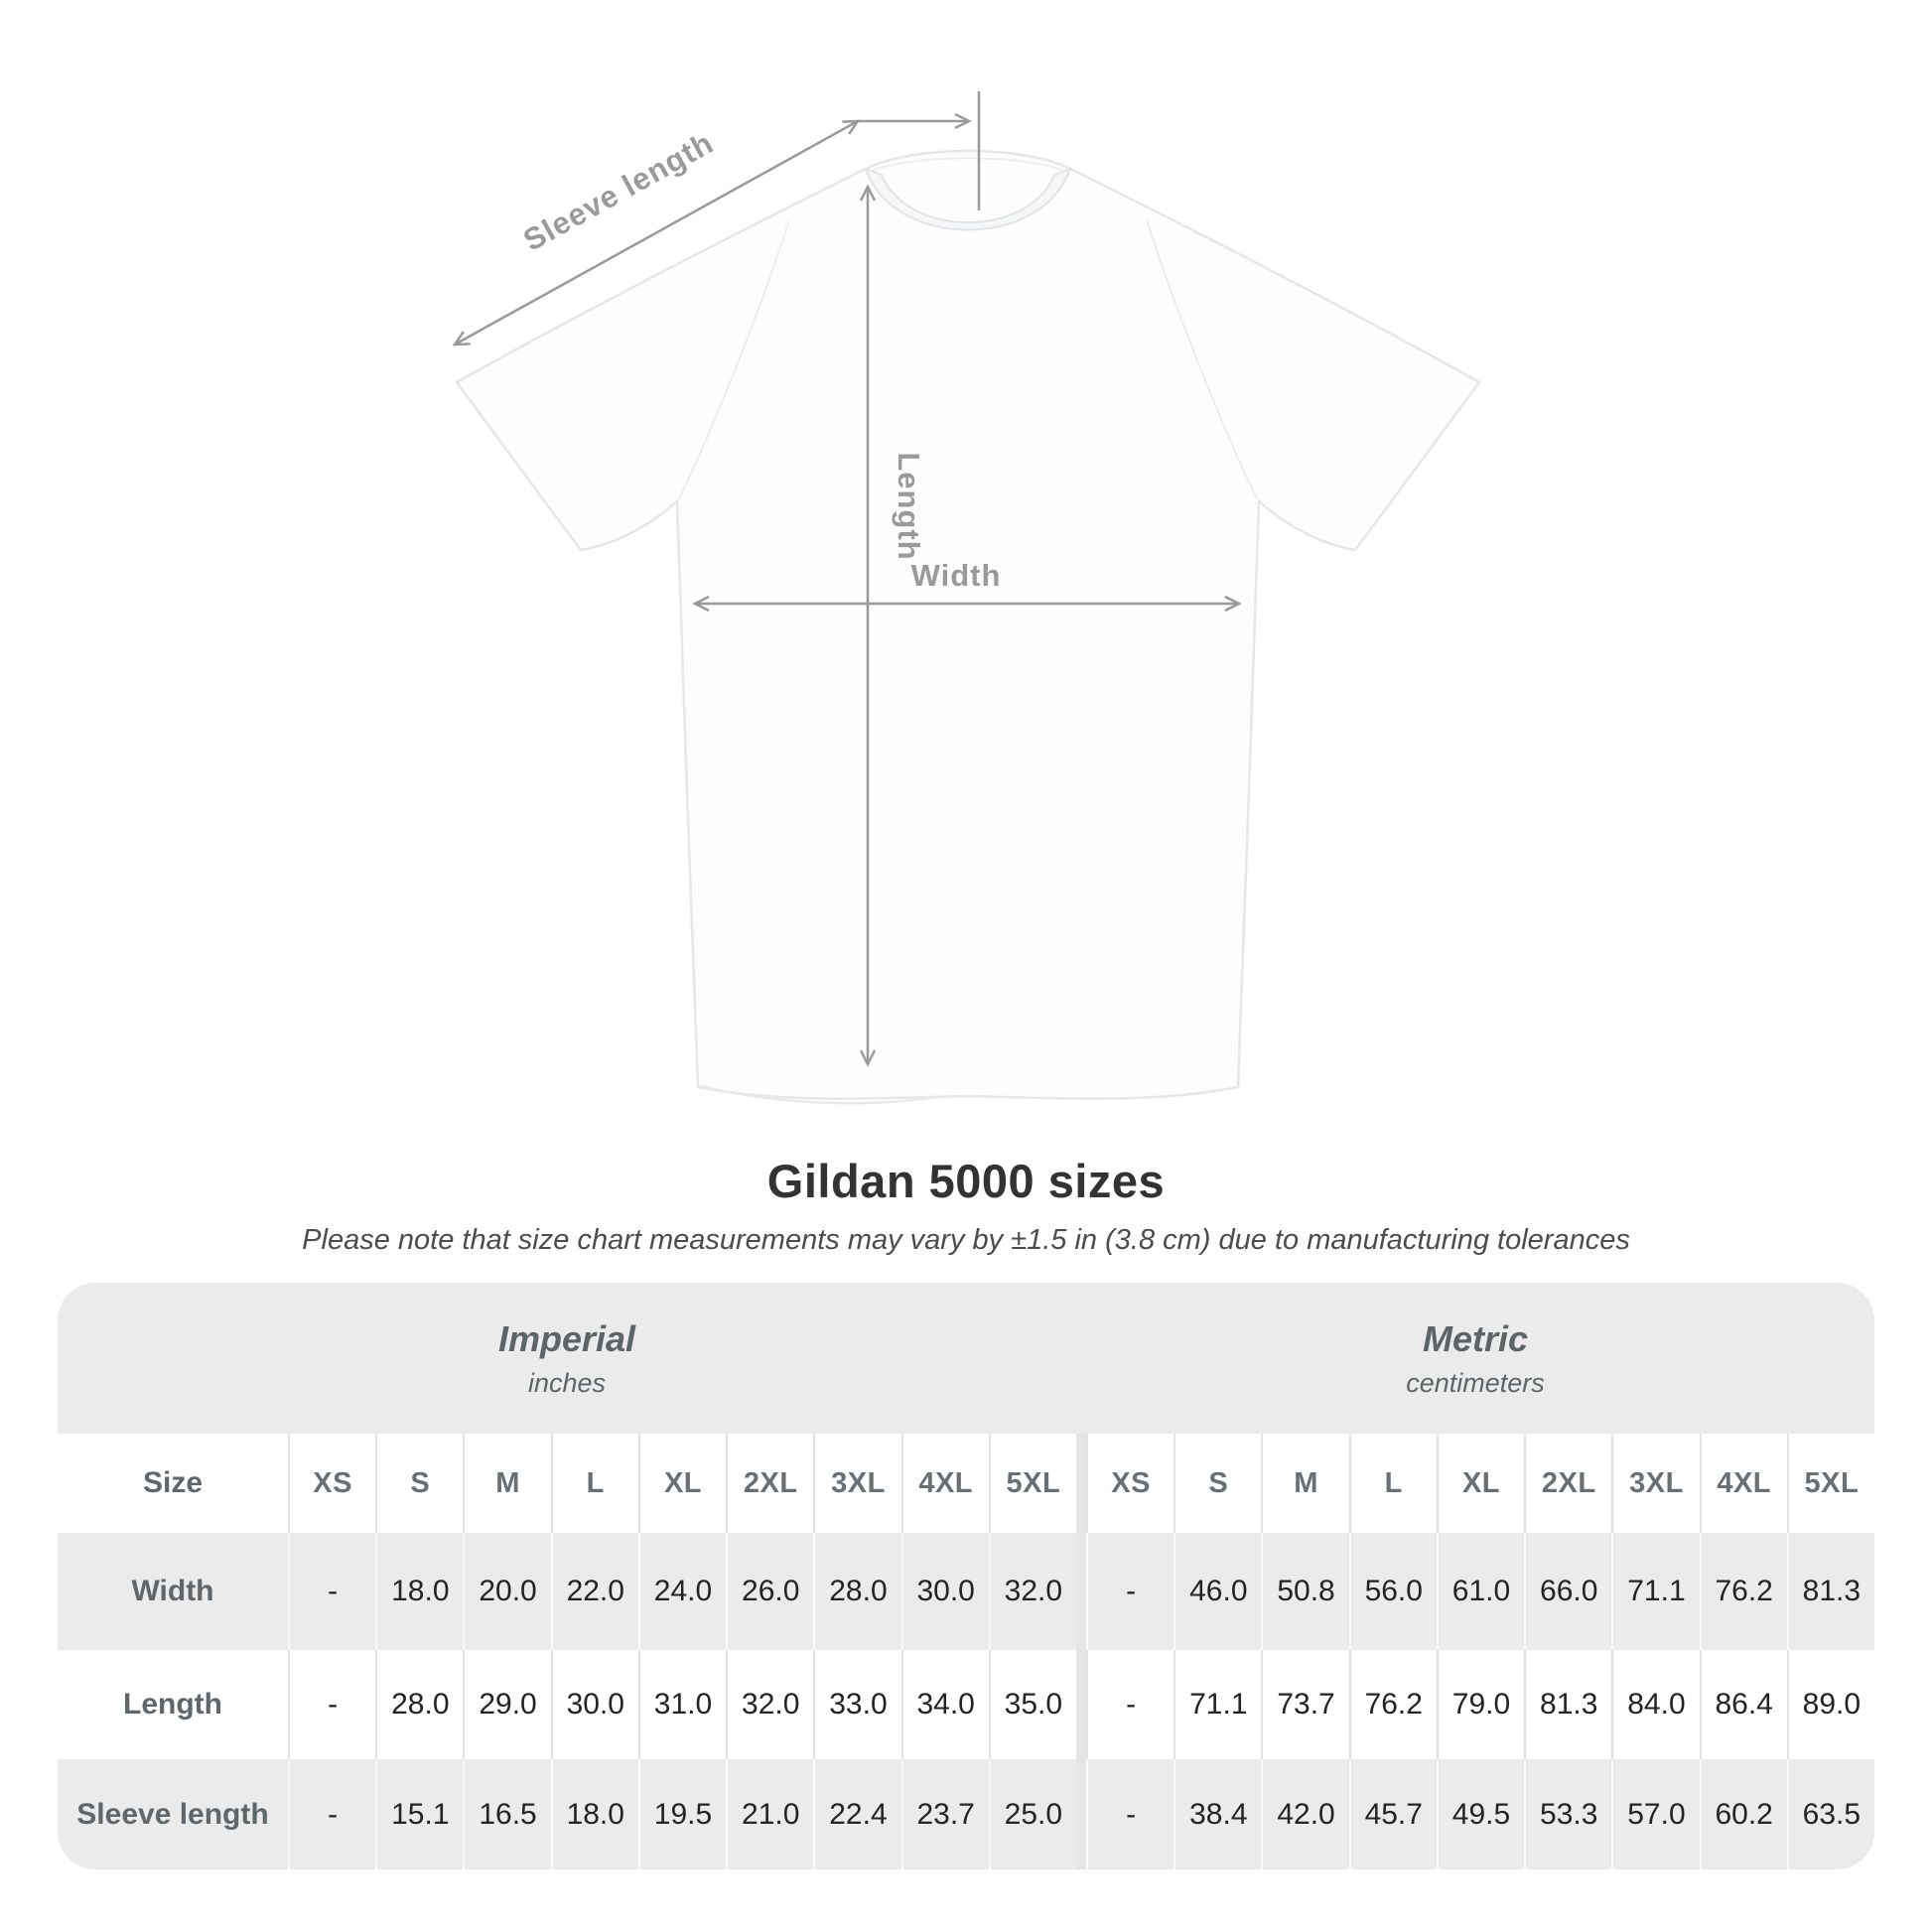 The image size is (1932, 1932). I want to click on size-header-imperial-3xl: 3XL, so click(857, 1483).